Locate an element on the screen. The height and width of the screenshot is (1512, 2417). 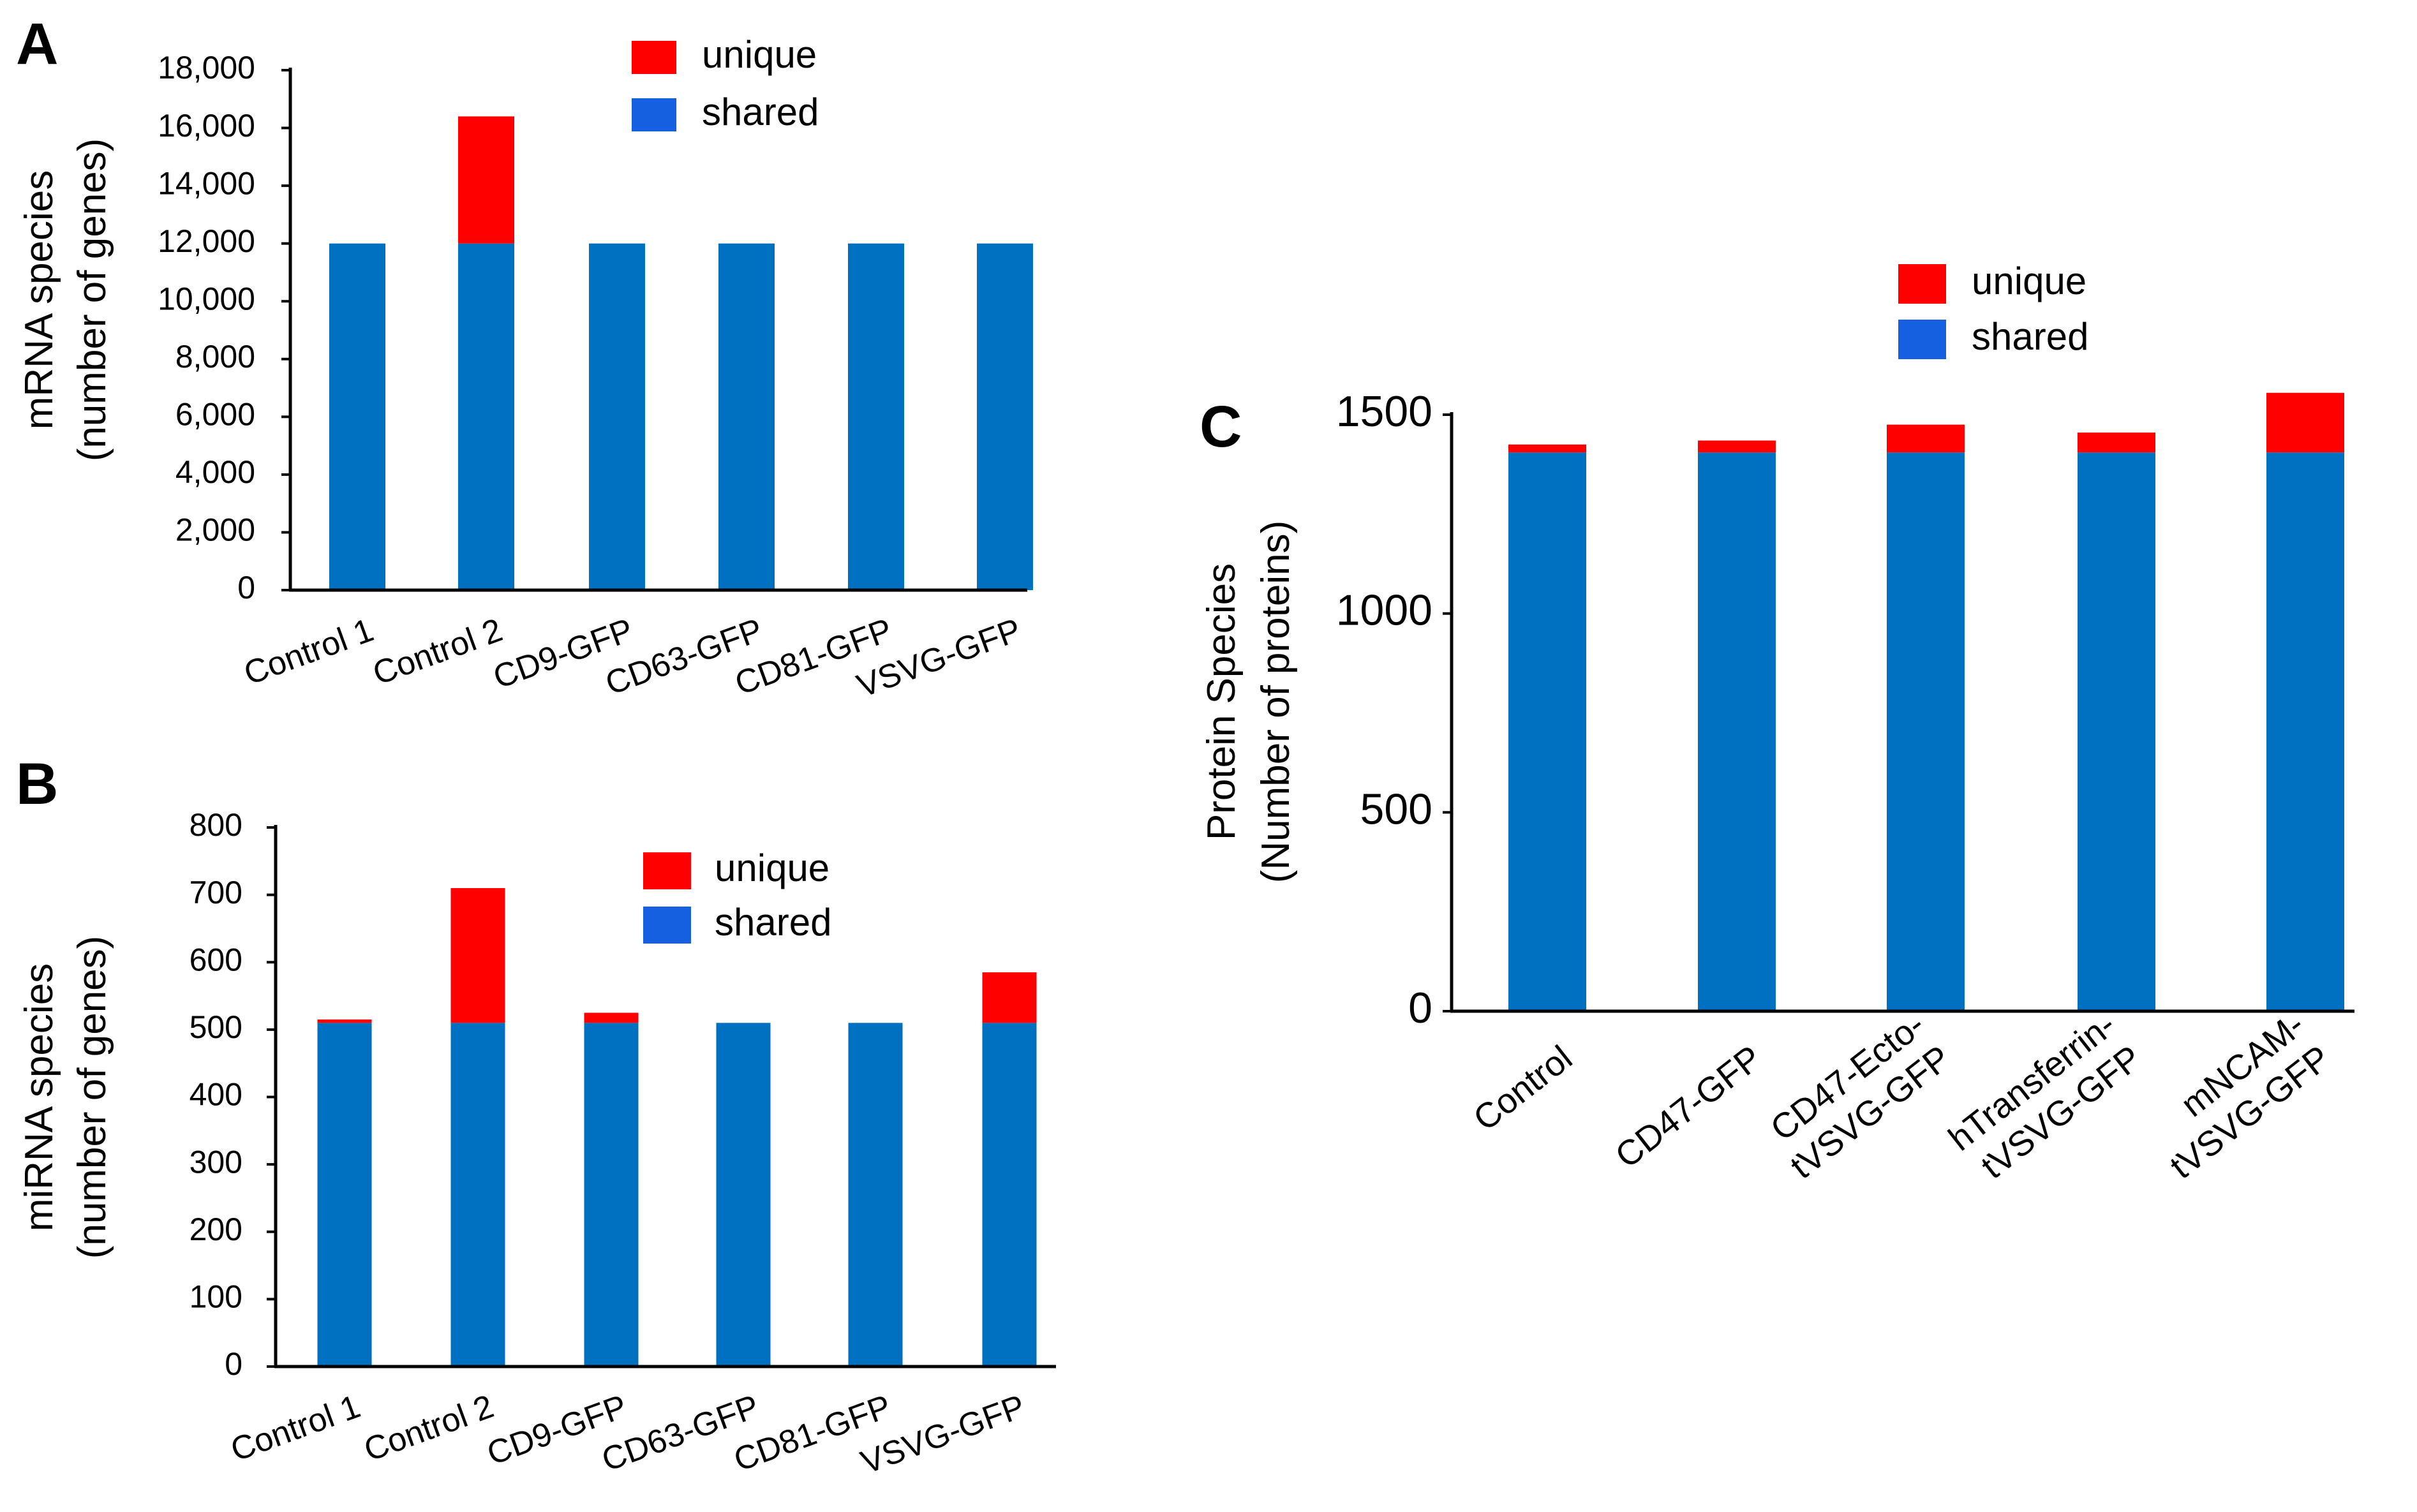
y-tick-label: 8,000 is located at coordinates (215, 356).